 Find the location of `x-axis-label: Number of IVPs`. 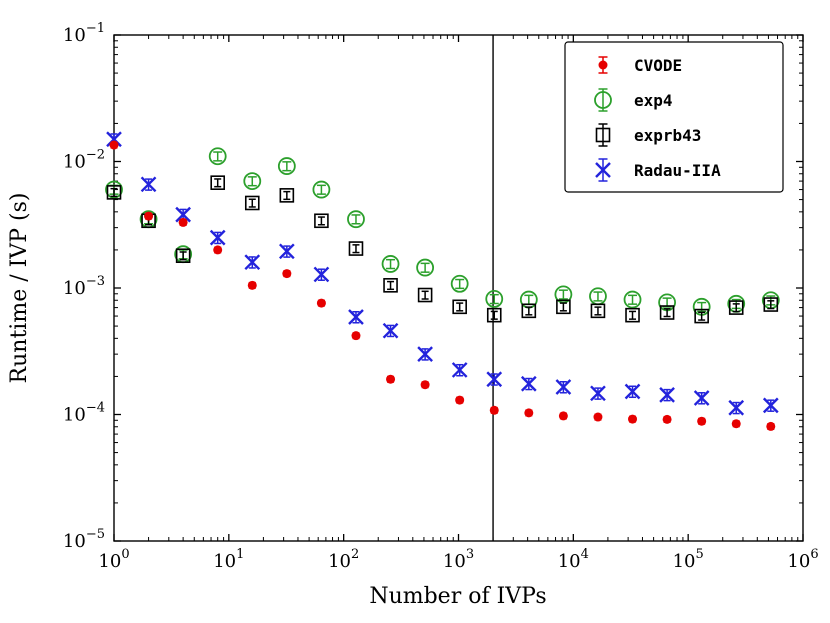

x-axis-label: Number of IVPs is located at coordinates (457, 596).